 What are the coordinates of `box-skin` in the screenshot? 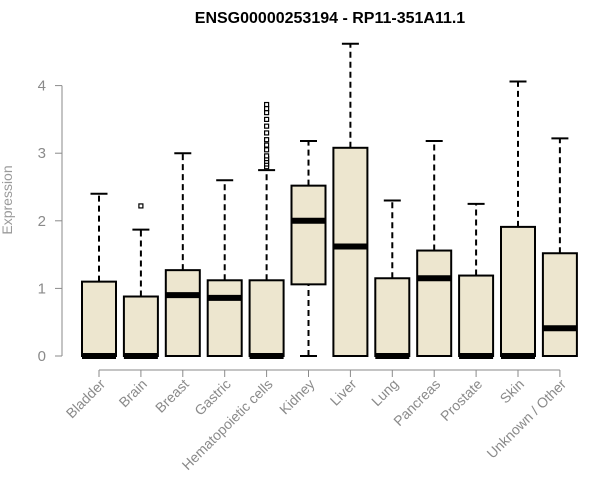 It's located at (518, 219).